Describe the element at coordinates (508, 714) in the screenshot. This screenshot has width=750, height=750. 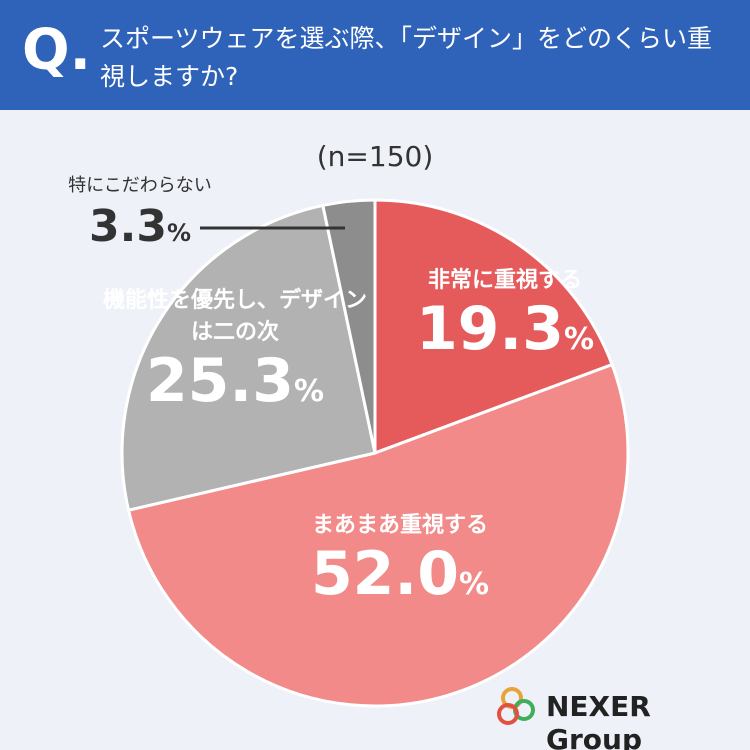
I see `logo-circle` at that location.